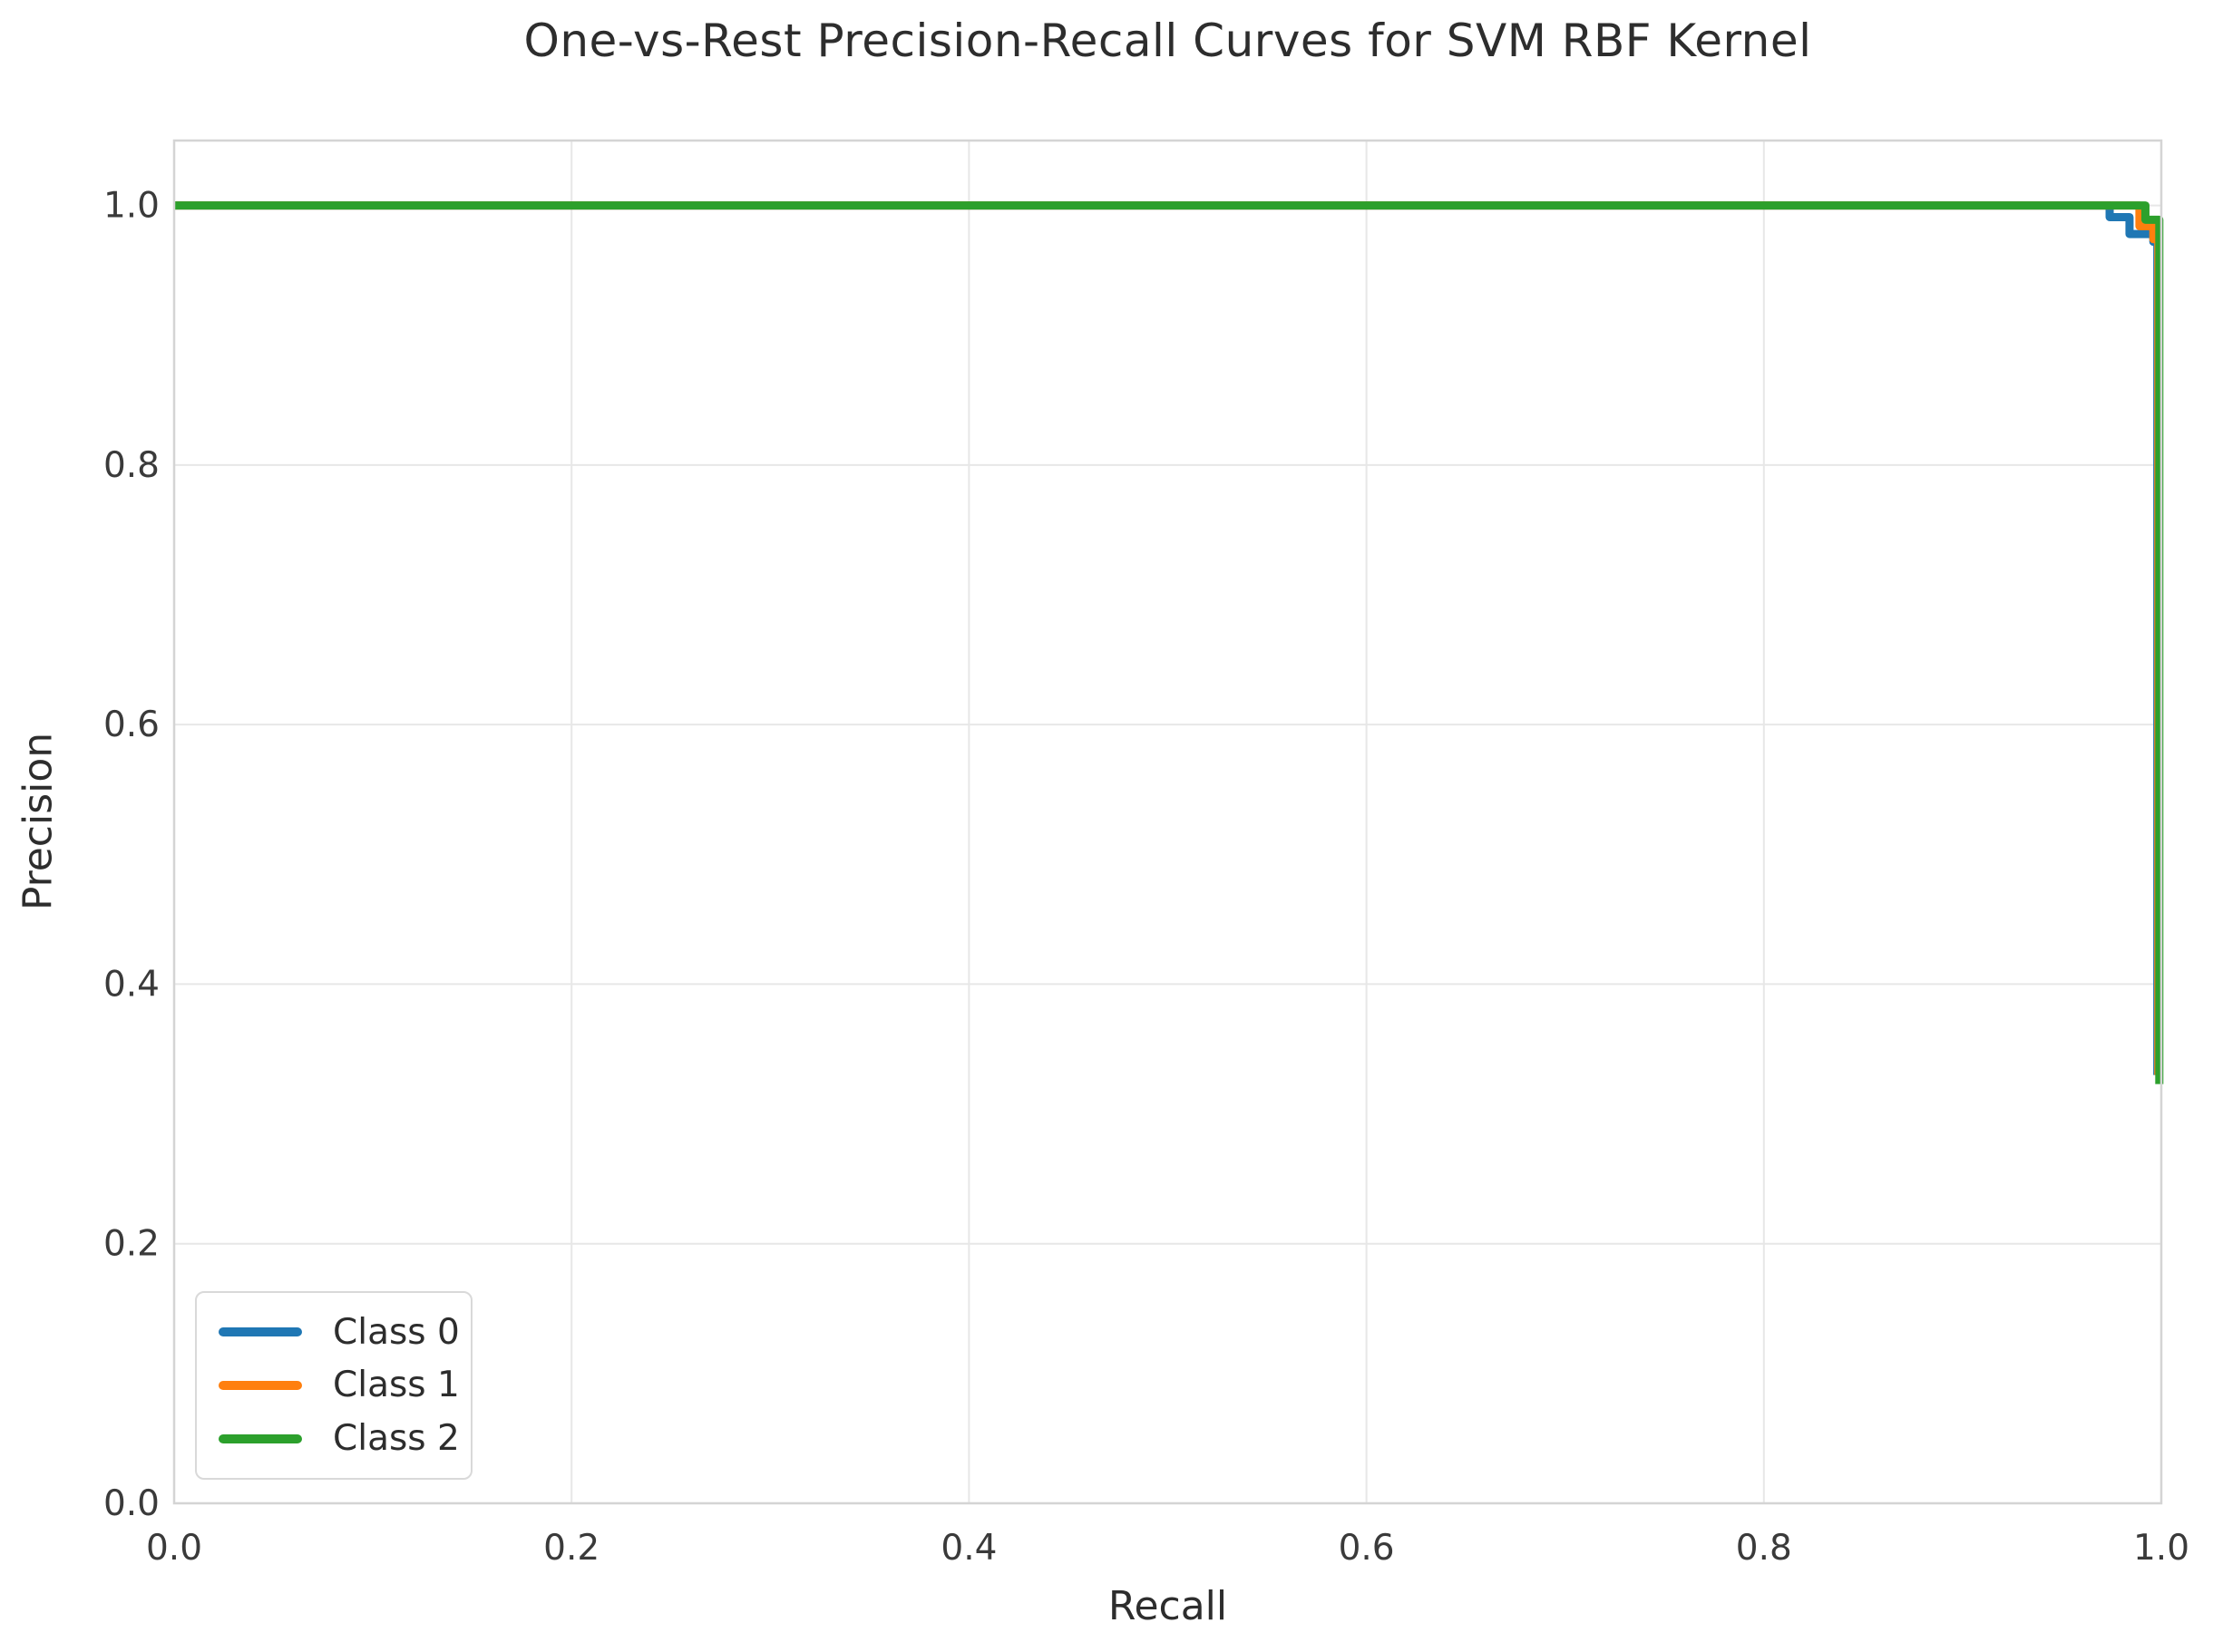 The width and height of the screenshot is (2213, 1652). I want to click on legend-label: Class 0, so click(397, 1332).